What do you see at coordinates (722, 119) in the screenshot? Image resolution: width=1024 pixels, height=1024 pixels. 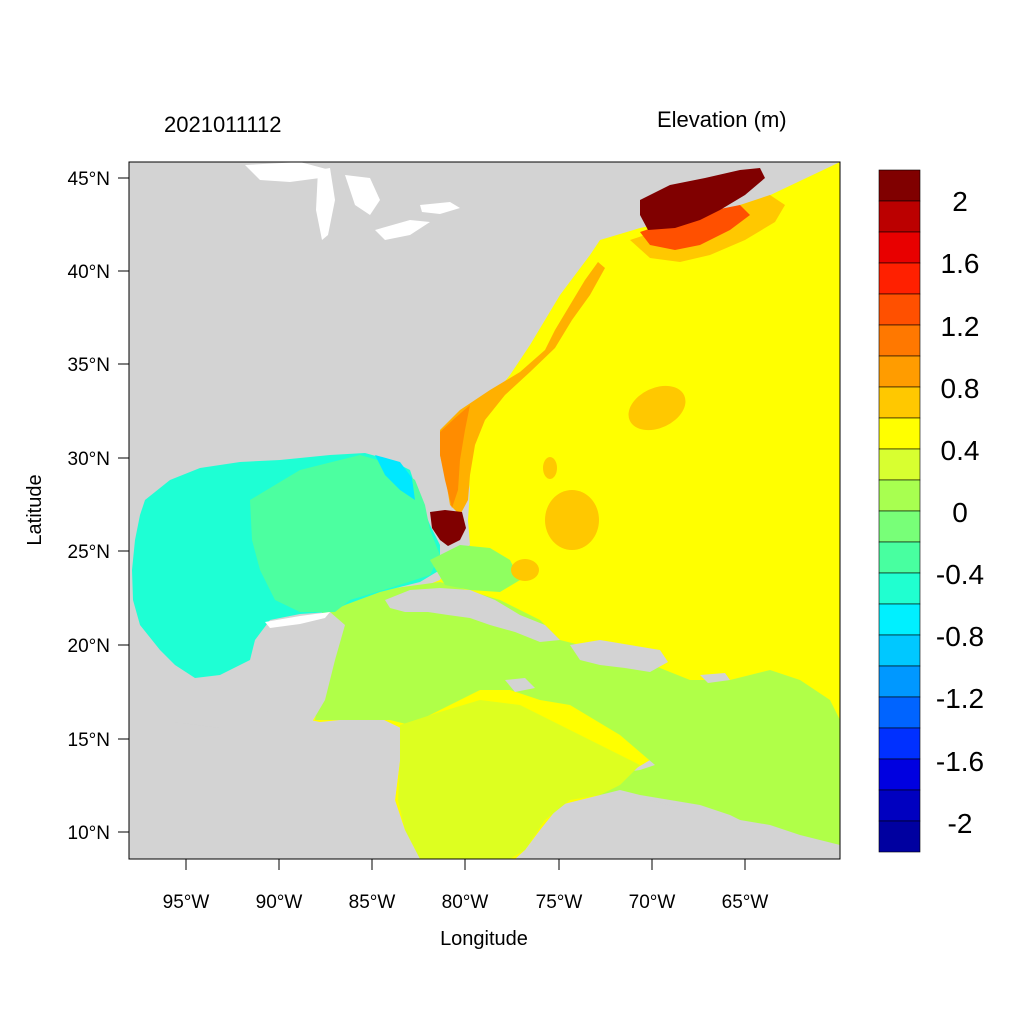 I see `field-title: Elevation (m)` at bounding box center [722, 119].